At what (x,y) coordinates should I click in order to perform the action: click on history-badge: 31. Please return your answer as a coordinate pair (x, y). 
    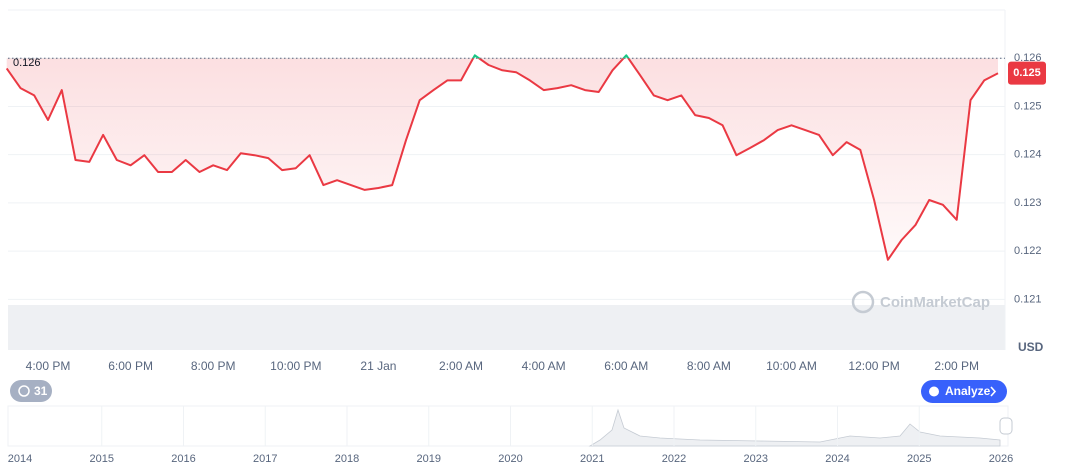
    Looking at the image, I should click on (31, 391).